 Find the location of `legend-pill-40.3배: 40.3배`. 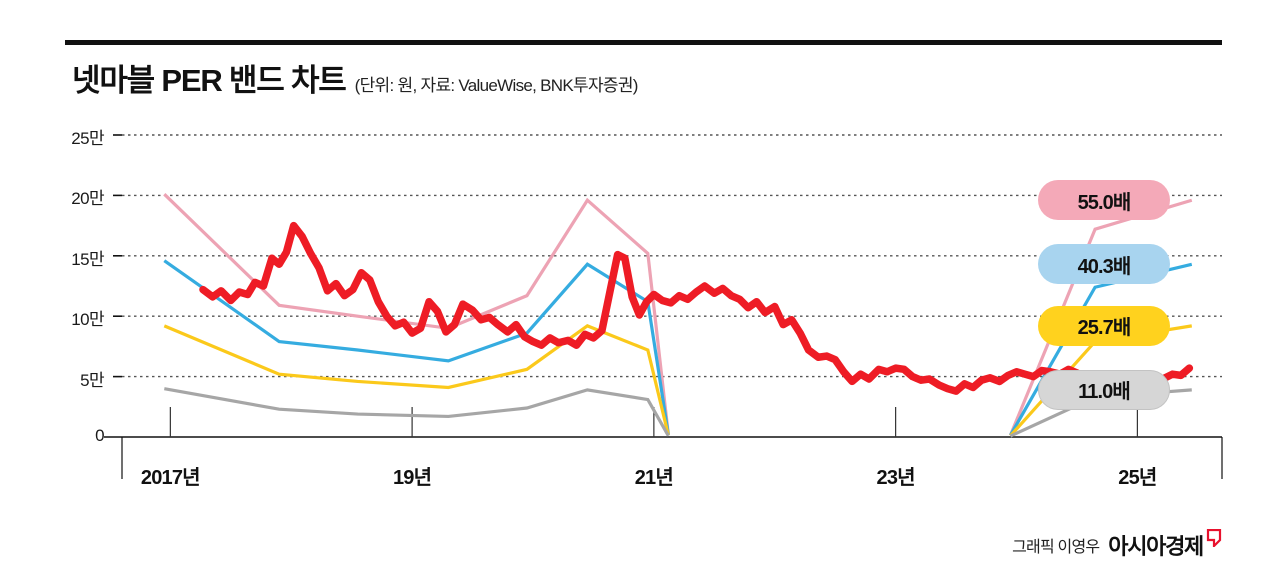

legend-pill-40.3배: 40.3배 is located at coordinates (1104, 264).